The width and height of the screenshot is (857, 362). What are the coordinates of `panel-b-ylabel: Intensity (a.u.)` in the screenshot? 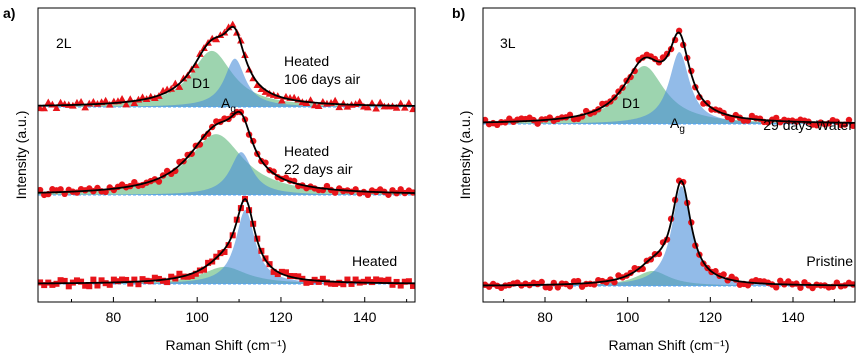 It's located at (465, 155).